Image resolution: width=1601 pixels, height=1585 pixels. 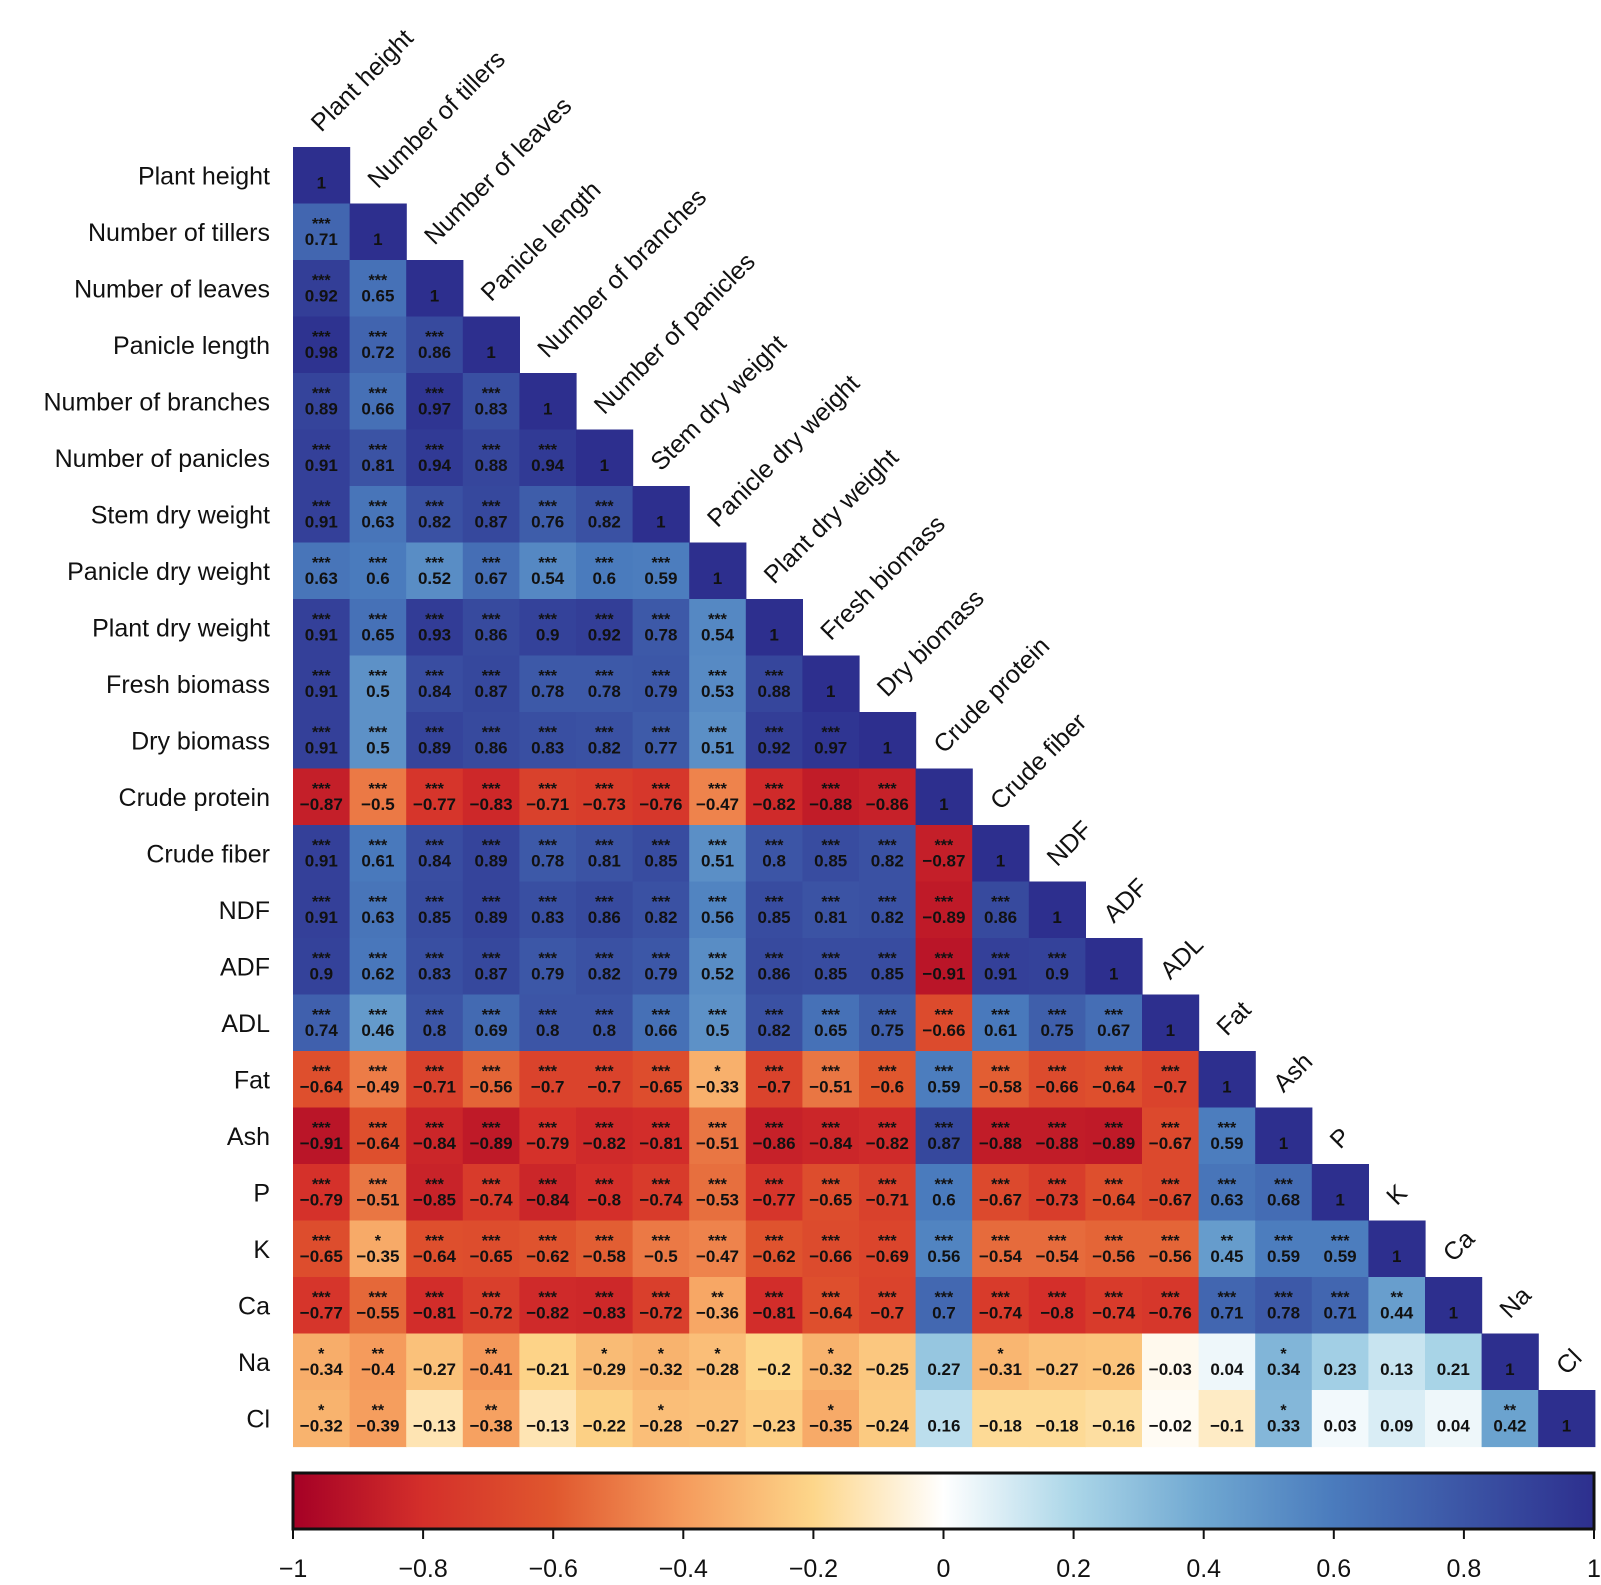 I want to click on cell-value: −0.55, so click(x=377, y=1312).